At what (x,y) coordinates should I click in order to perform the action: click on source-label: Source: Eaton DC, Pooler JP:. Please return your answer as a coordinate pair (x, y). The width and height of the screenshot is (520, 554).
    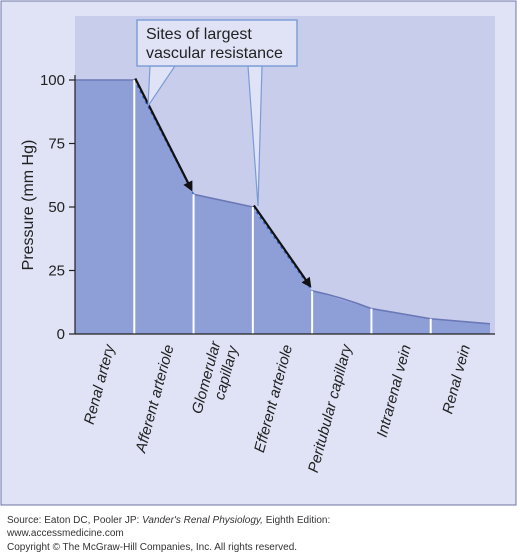
    Looking at the image, I should click on (74, 520).